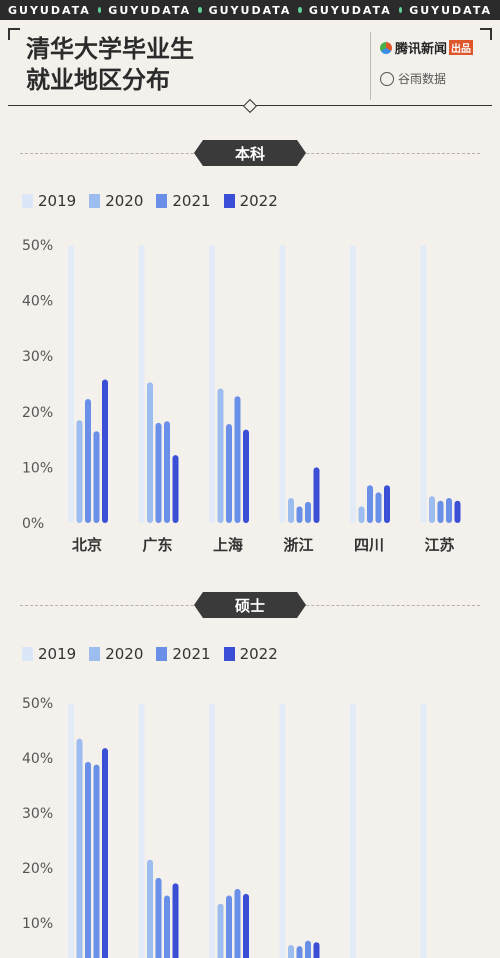  Describe the element at coordinates (421, 49) in the screenshot. I see `logo-text: 腾讯新闻` at that location.